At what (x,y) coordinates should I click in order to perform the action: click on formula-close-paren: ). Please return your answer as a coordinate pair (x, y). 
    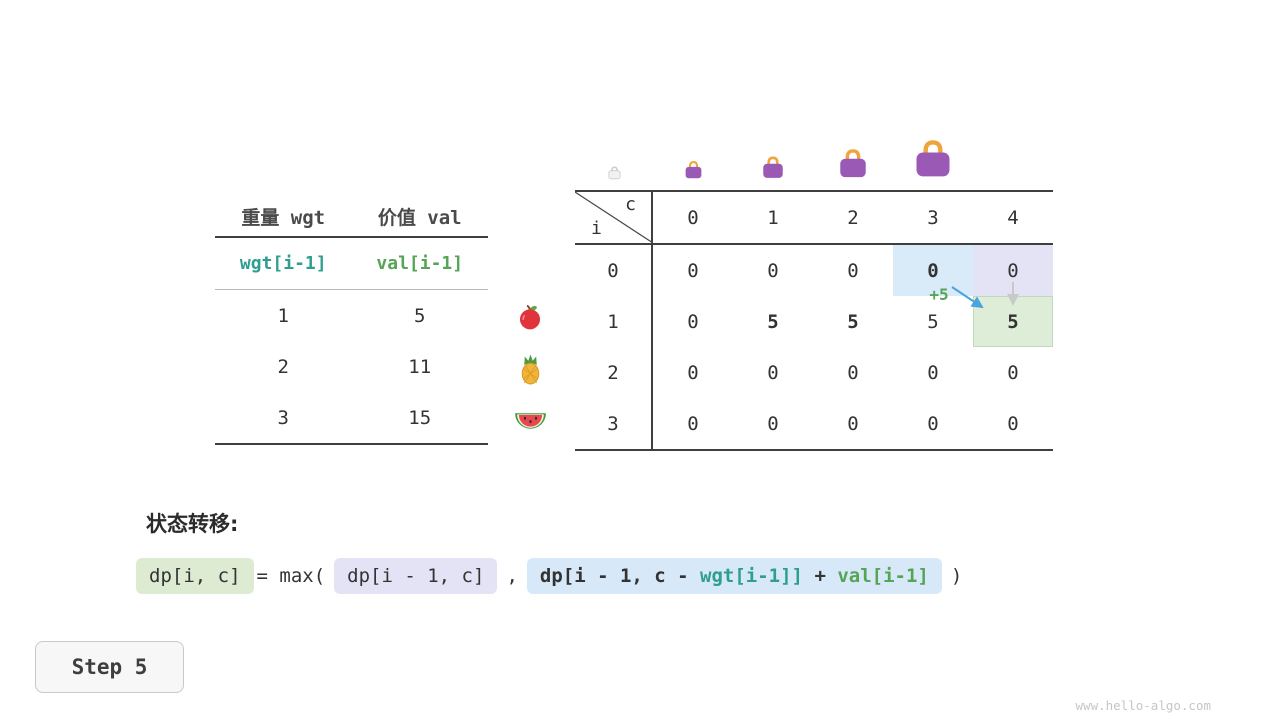
    Looking at the image, I should click on (956, 576).